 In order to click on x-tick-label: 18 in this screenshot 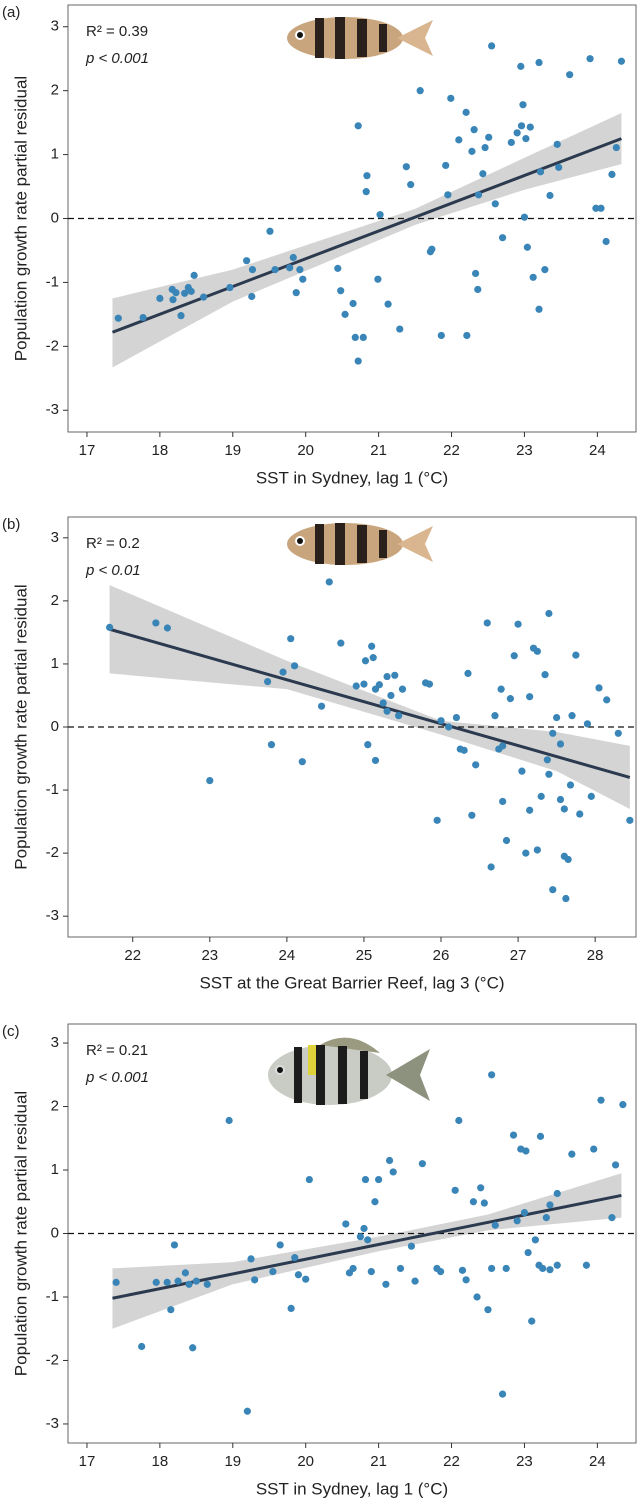, I will do `click(160, 450)`.